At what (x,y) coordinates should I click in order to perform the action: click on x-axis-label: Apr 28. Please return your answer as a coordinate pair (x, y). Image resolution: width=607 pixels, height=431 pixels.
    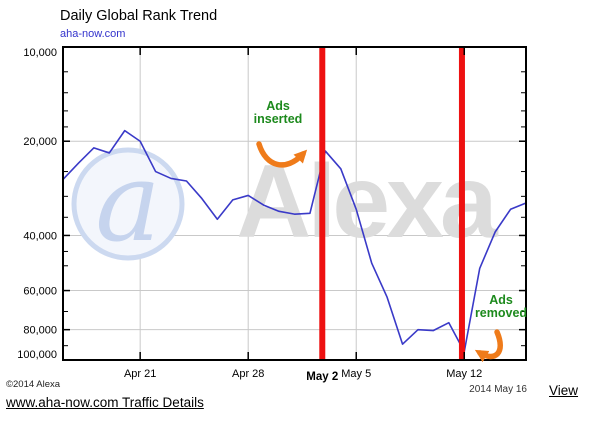
    Looking at the image, I should click on (248, 374).